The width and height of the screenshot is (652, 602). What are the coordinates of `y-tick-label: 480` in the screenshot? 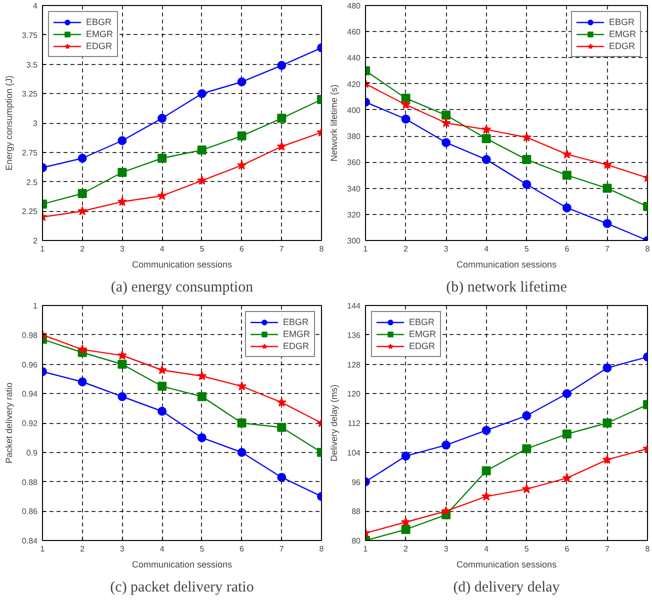 It's located at (354, 6).